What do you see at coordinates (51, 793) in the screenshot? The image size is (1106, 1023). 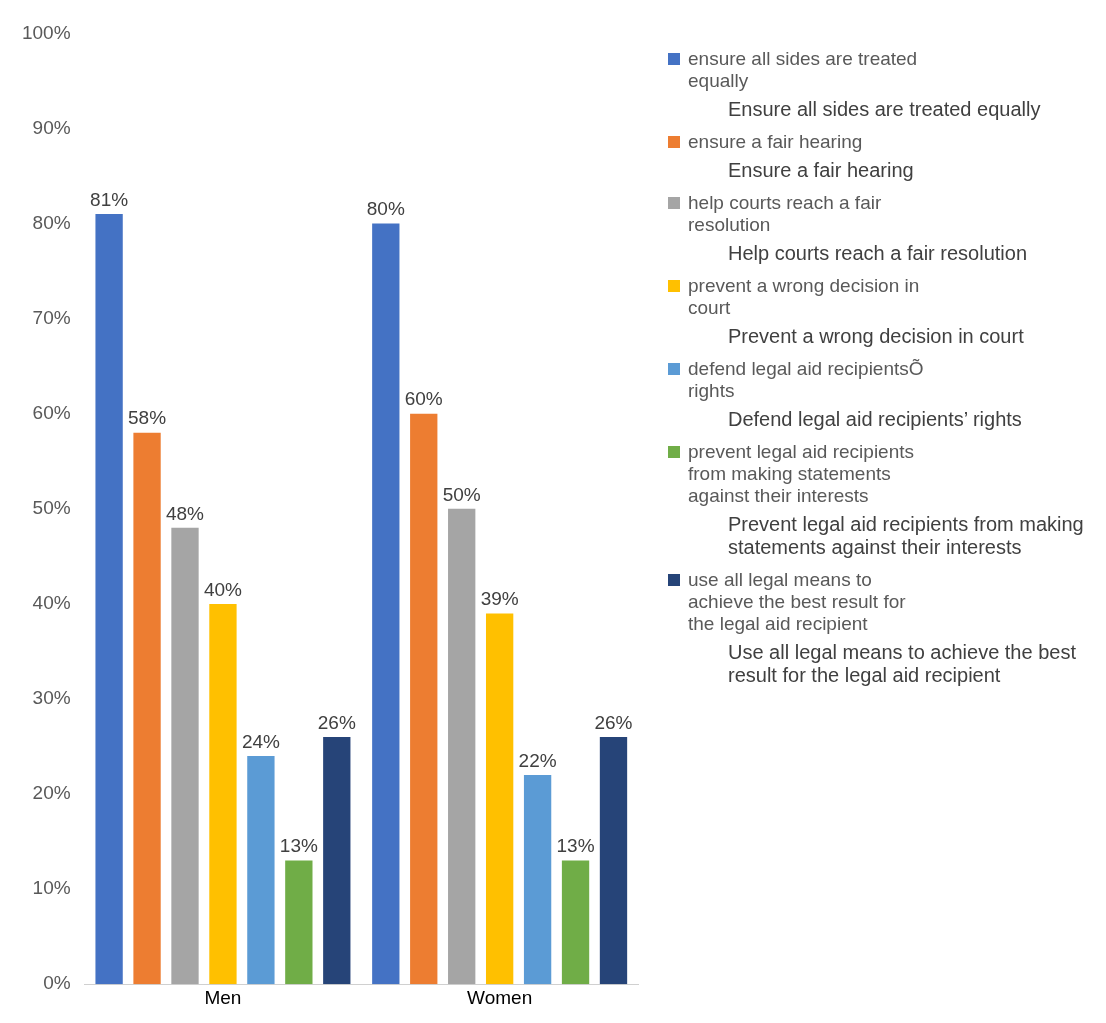 I see `y-tick-label: 20%` at bounding box center [51, 793].